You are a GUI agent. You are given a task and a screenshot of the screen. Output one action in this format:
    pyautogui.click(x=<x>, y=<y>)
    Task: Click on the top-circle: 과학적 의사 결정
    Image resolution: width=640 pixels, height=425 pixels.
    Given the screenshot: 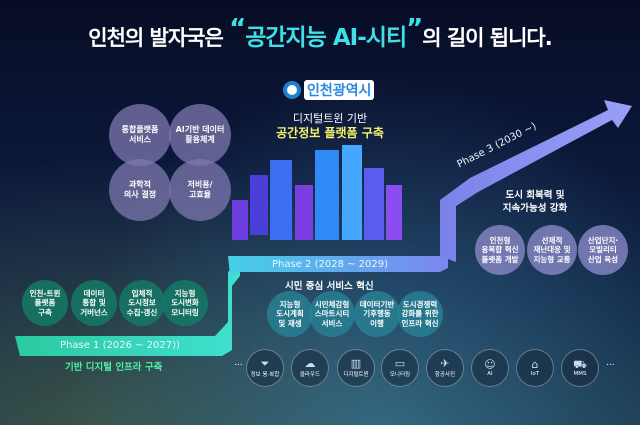 What is the action you would take?
    pyautogui.click(x=140, y=190)
    